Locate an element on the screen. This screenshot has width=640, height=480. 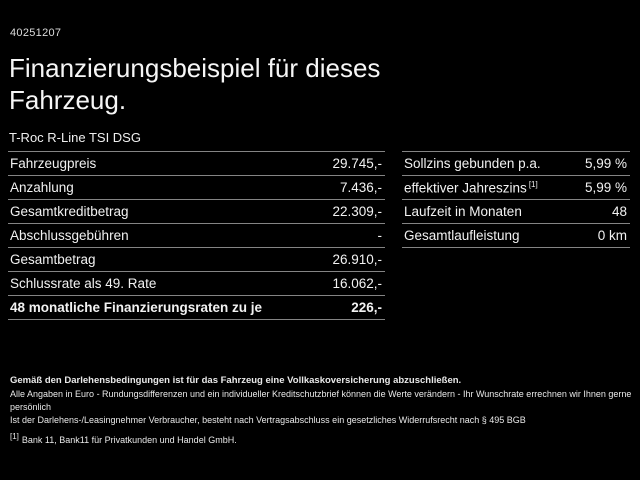
row-schlussrate: Schlussrate als 49. Rate 16.062,- is located at coordinates (196, 283).